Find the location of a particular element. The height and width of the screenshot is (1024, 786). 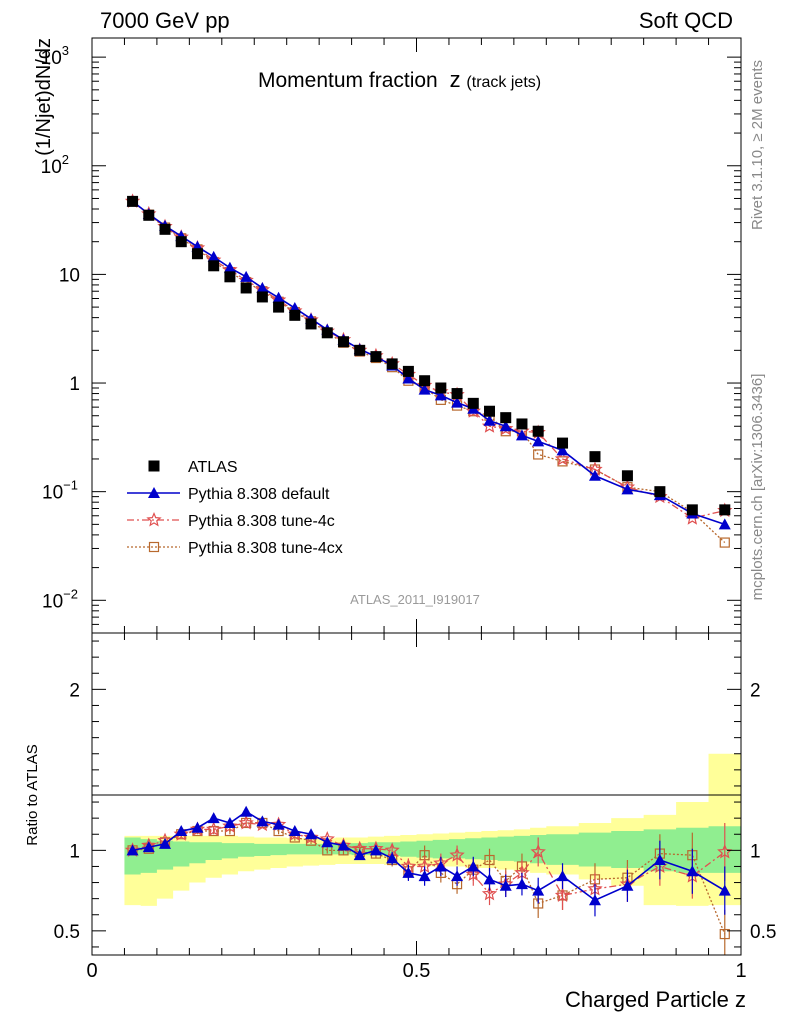

main-y-tick-label: 1 is located at coordinates (74, 384).